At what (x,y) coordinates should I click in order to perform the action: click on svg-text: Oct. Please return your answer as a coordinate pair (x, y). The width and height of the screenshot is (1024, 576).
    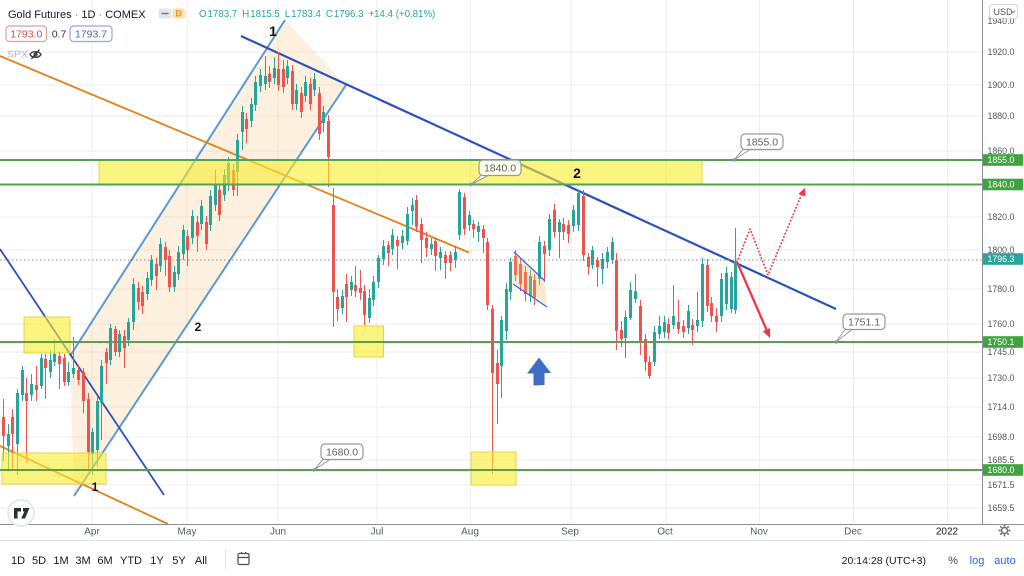
    Looking at the image, I should click on (665, 532).